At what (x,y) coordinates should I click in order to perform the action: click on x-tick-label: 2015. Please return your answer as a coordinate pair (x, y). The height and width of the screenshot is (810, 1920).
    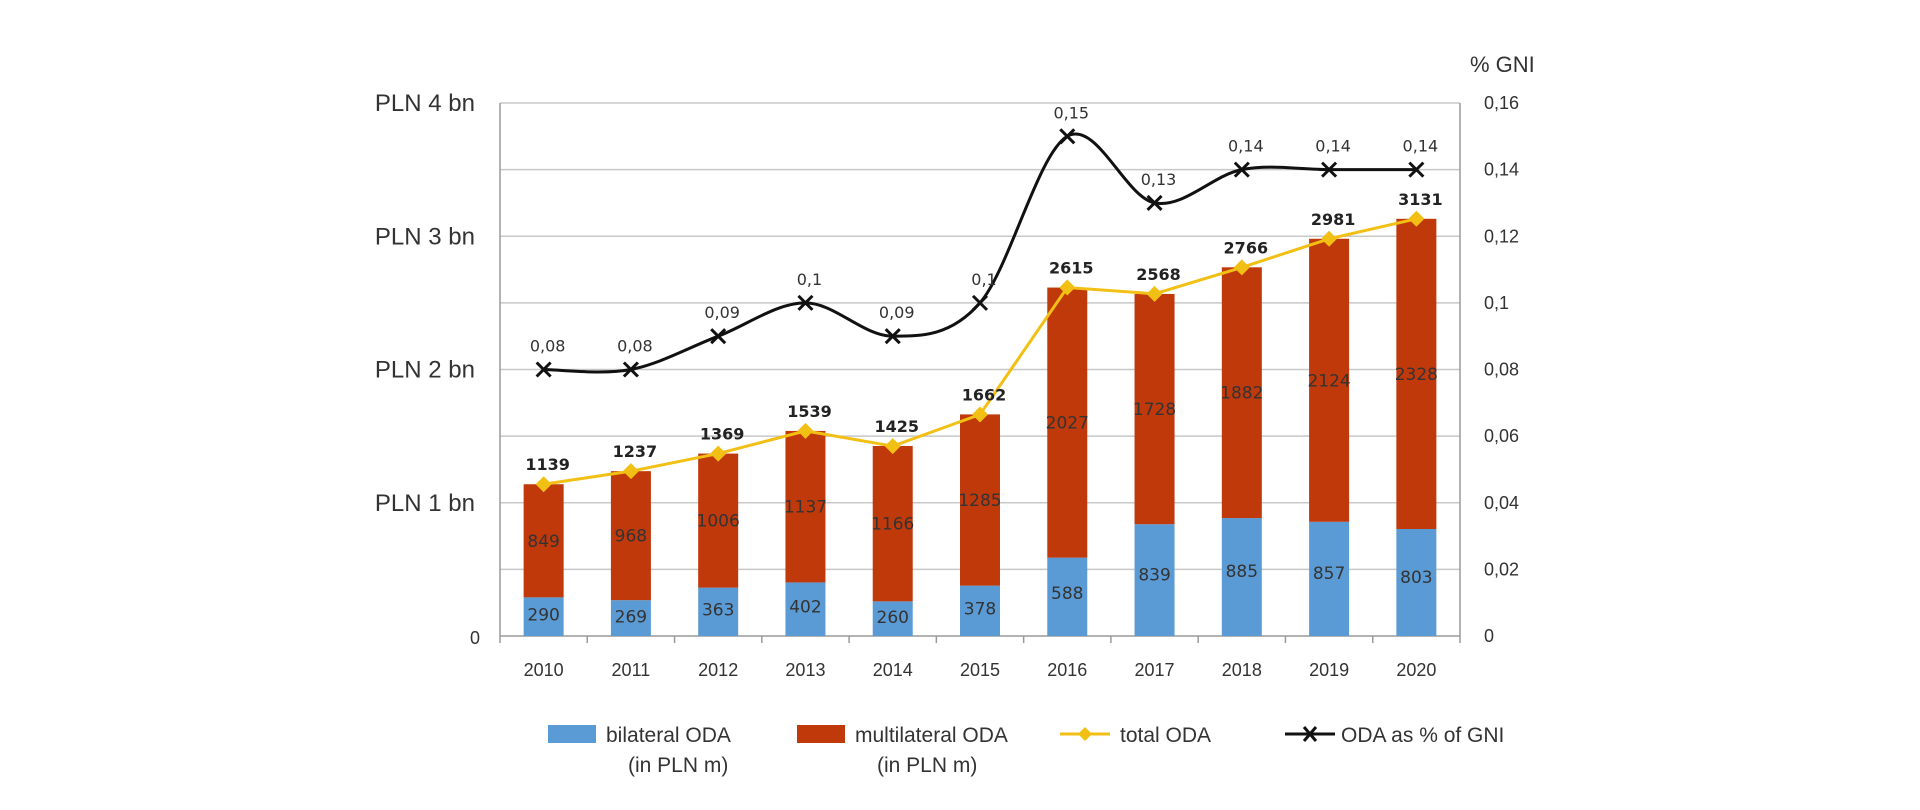
    Looking at the image, I should click on (980, 670).